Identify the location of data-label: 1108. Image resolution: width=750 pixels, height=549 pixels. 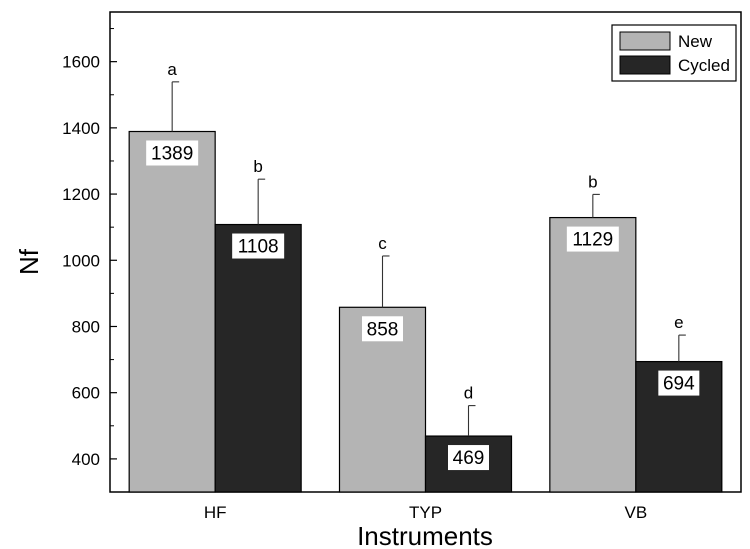
(258, 247).